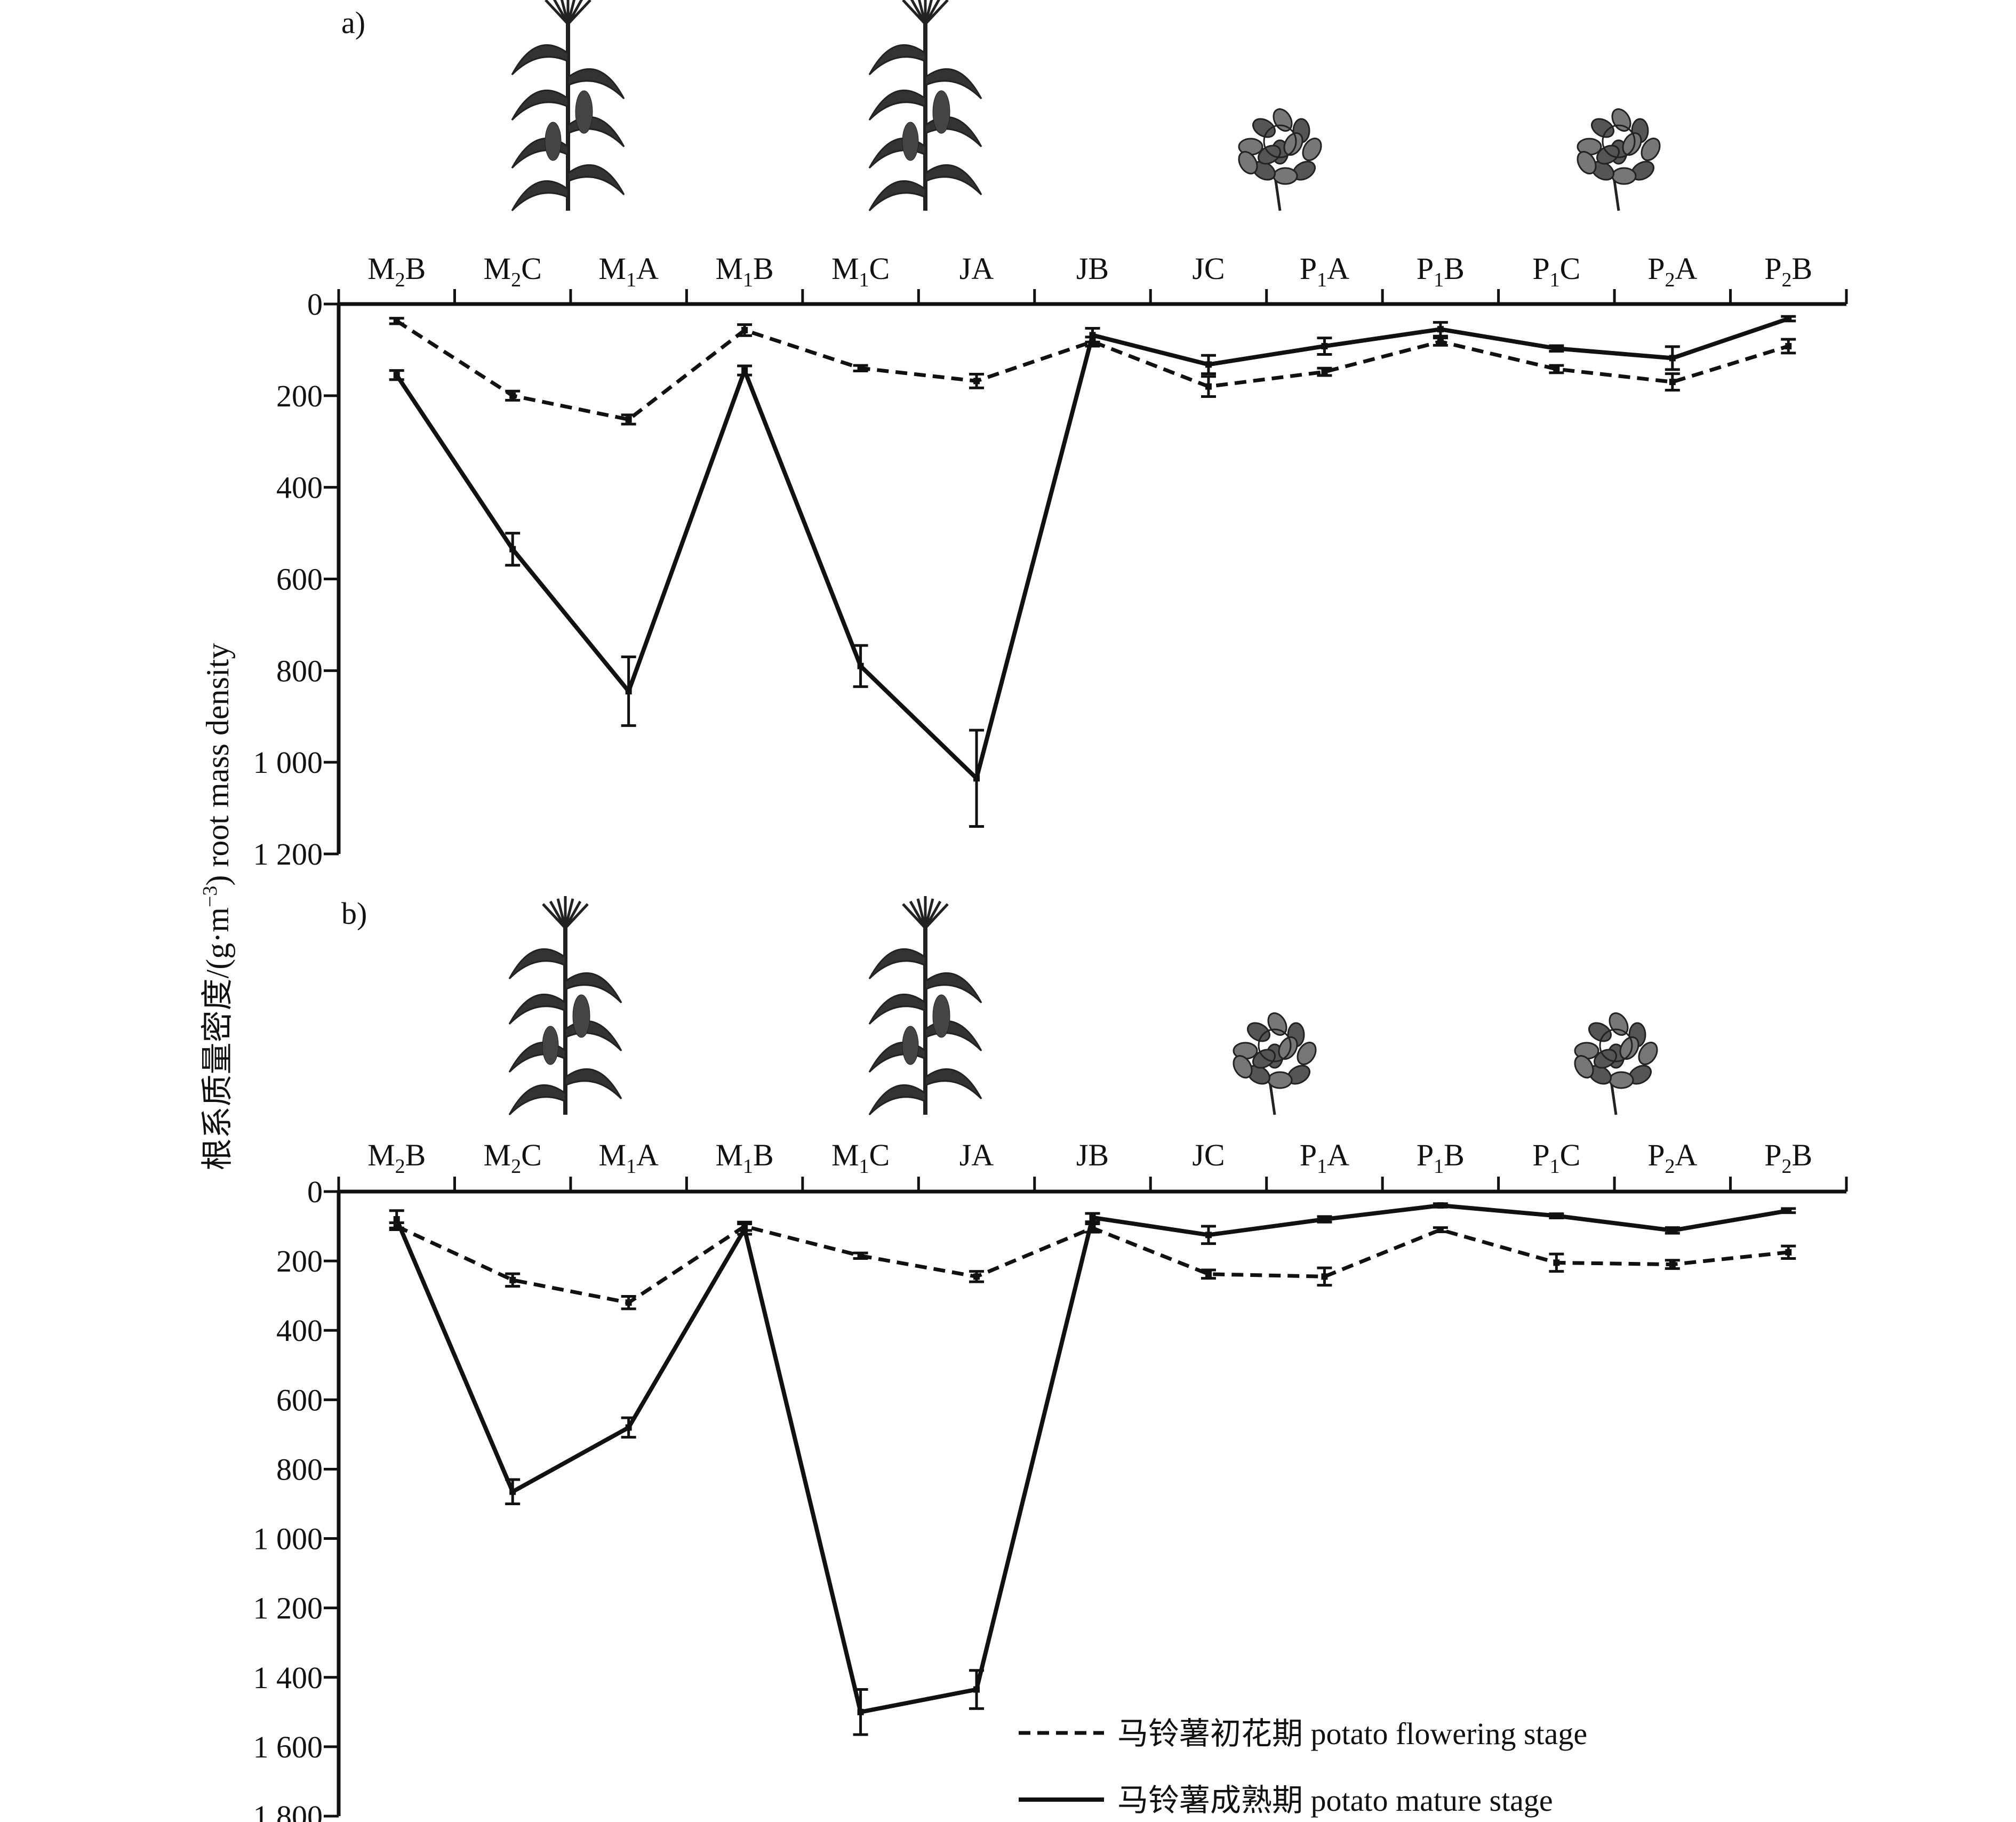  I want to click on panel-a-y-tick-label: 0, so click(315, 305).